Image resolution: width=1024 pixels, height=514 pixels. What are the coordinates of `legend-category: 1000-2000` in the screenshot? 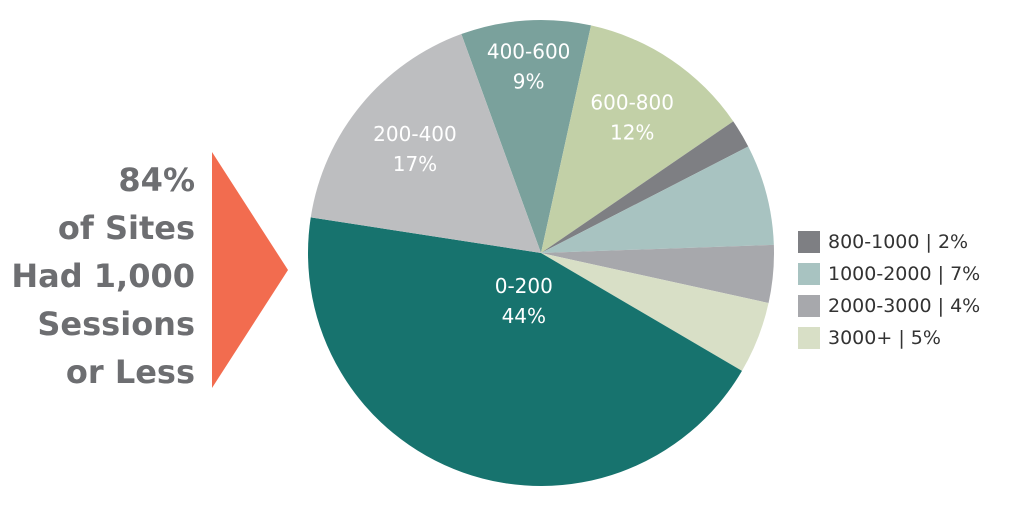 It's located at (880, 274).